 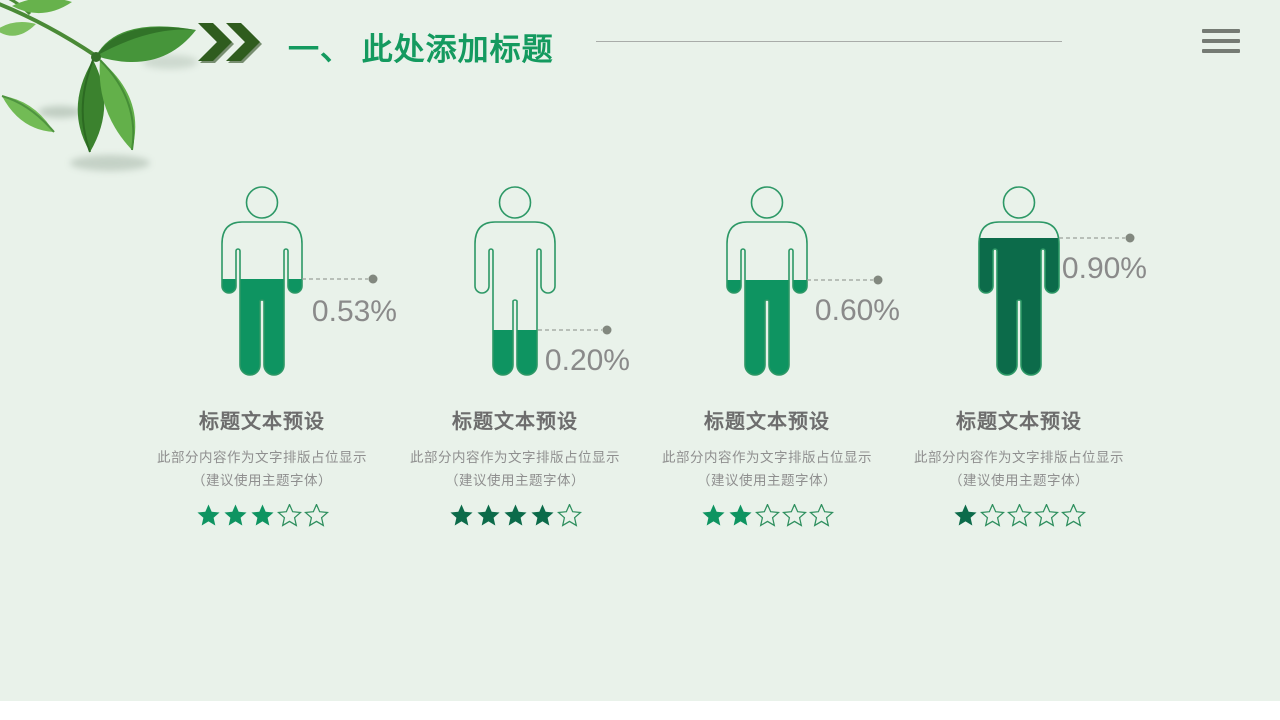 What do you see at coordinates (230, 43) in the screenshot?
I see `double-chevron-right-icon` at bounding box center [230, 43].